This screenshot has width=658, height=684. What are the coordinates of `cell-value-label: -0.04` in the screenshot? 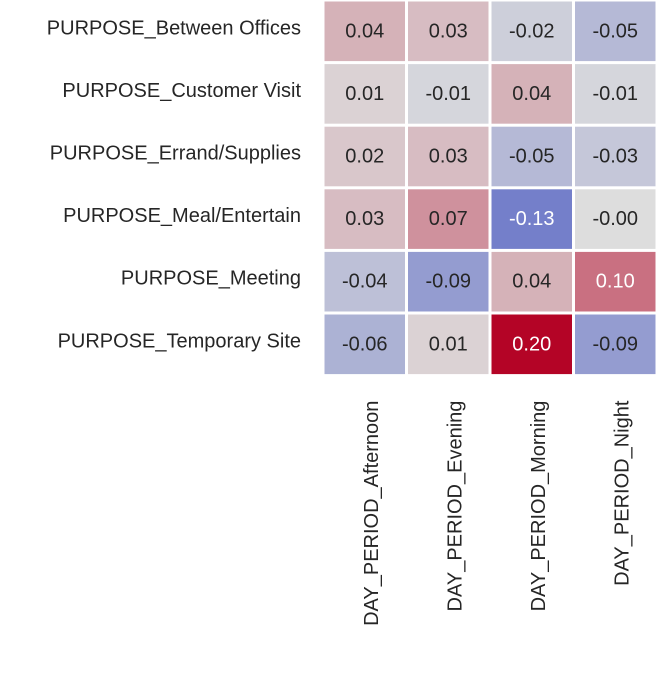 It's located at (365, 282).